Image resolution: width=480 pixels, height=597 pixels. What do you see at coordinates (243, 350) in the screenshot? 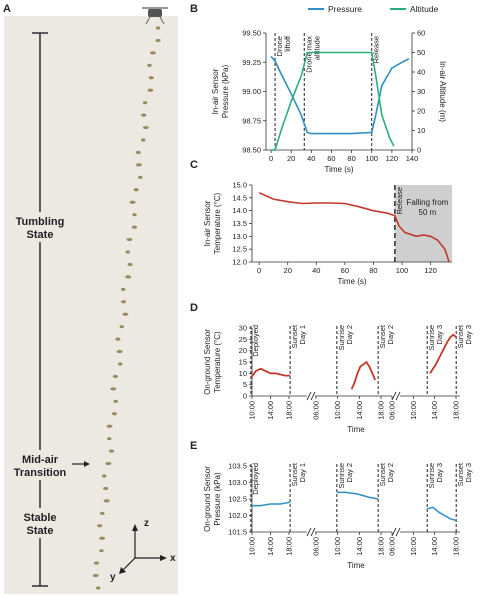
I see `y-tick-label: 20` at bounding box center [243, 350].